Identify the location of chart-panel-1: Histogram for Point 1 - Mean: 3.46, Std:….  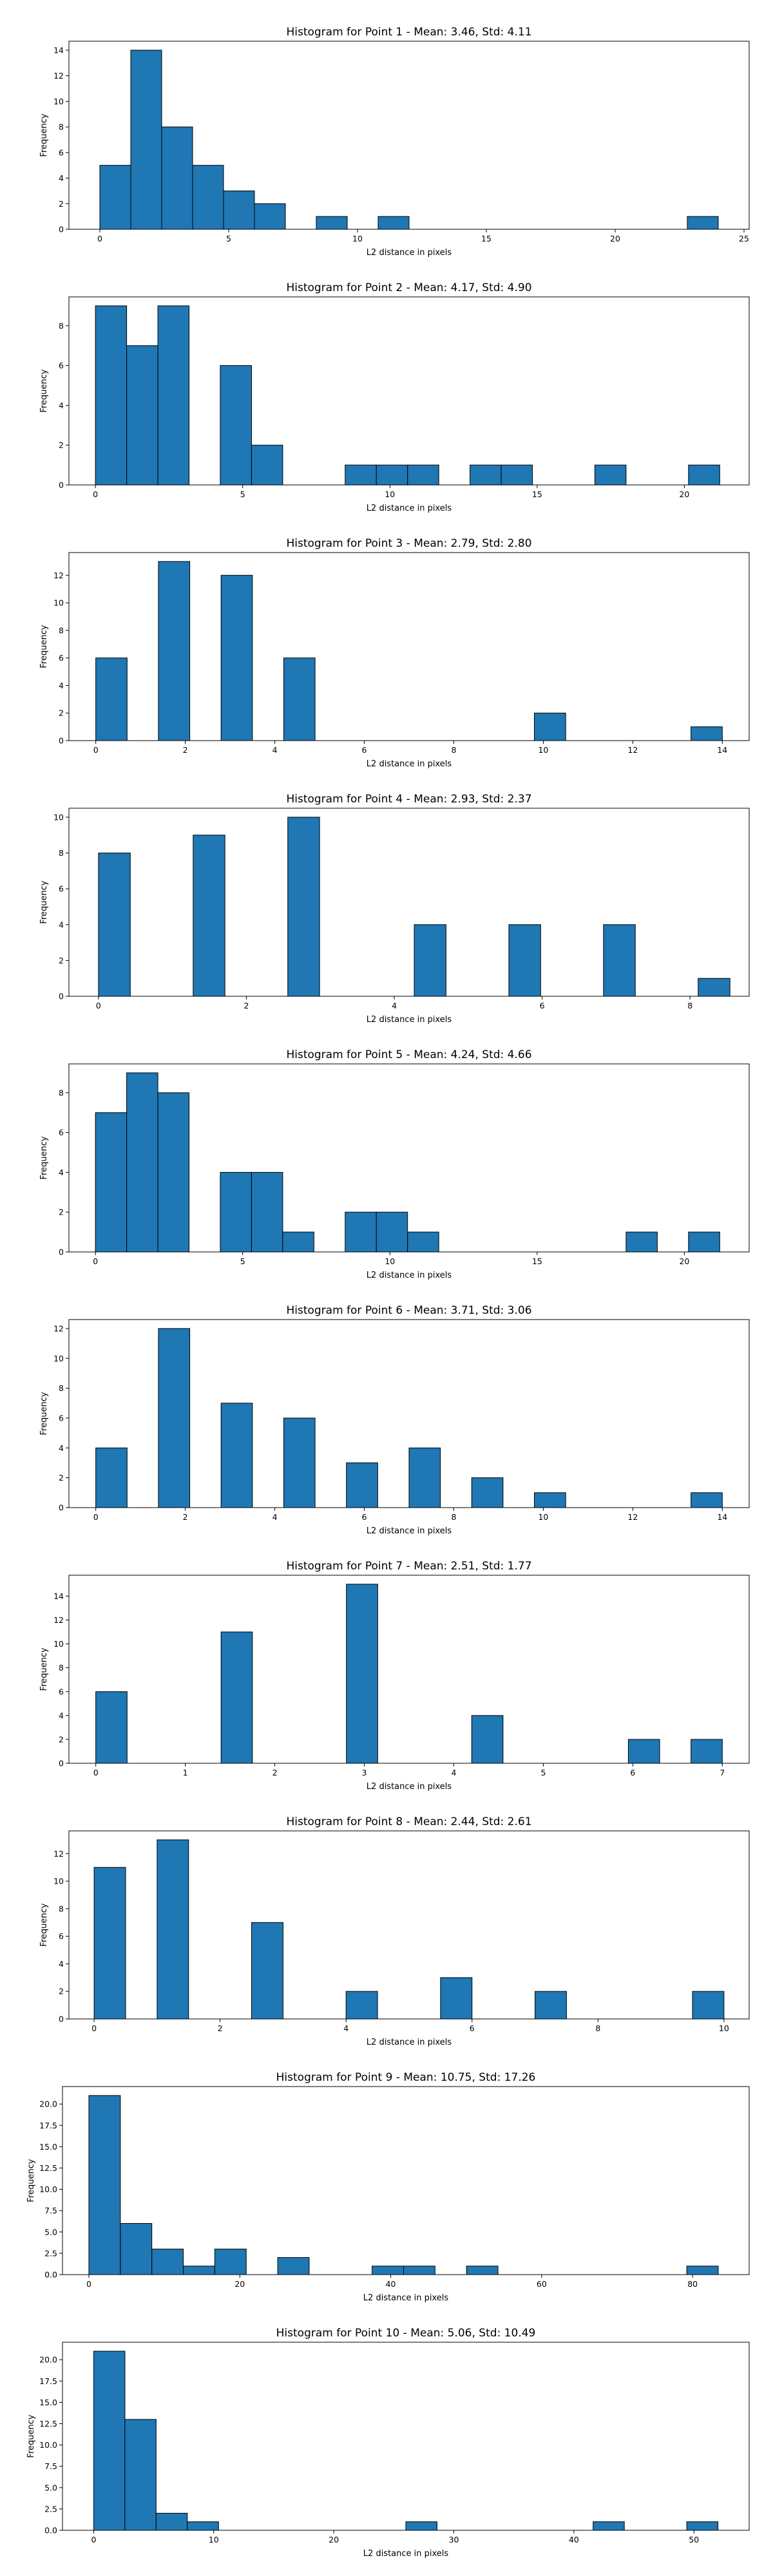
(395, 142).